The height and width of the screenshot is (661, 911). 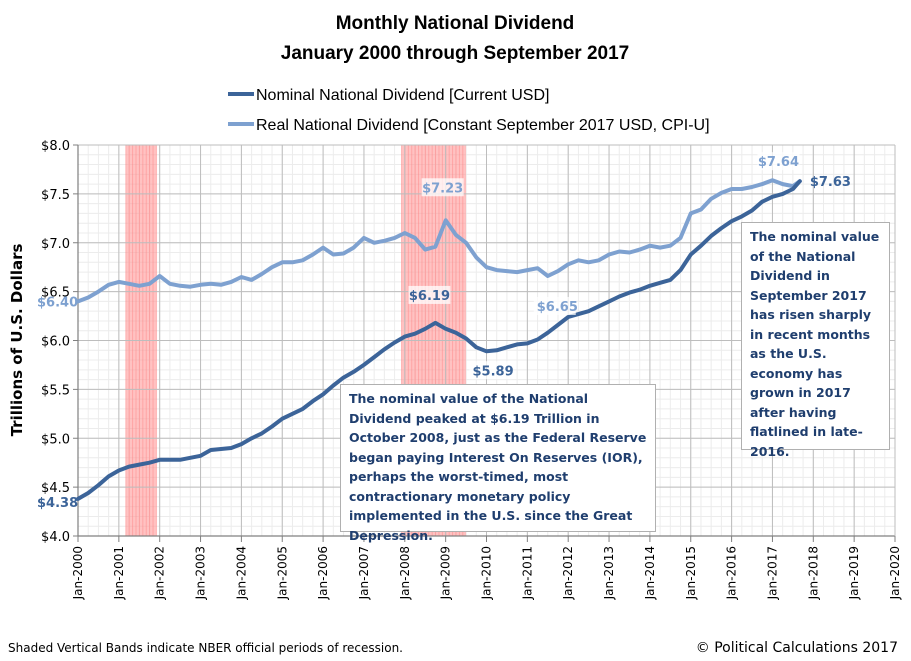 I want to click on copyright: © Political Calculations 2017, so click(x=797, y=648).